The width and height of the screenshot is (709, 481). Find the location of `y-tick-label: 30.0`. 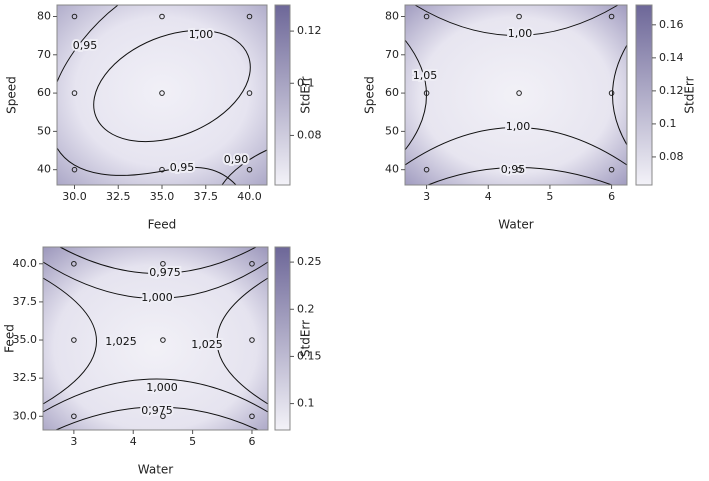

y-tick-label: 30.0 is located at coordinates (25, 415).